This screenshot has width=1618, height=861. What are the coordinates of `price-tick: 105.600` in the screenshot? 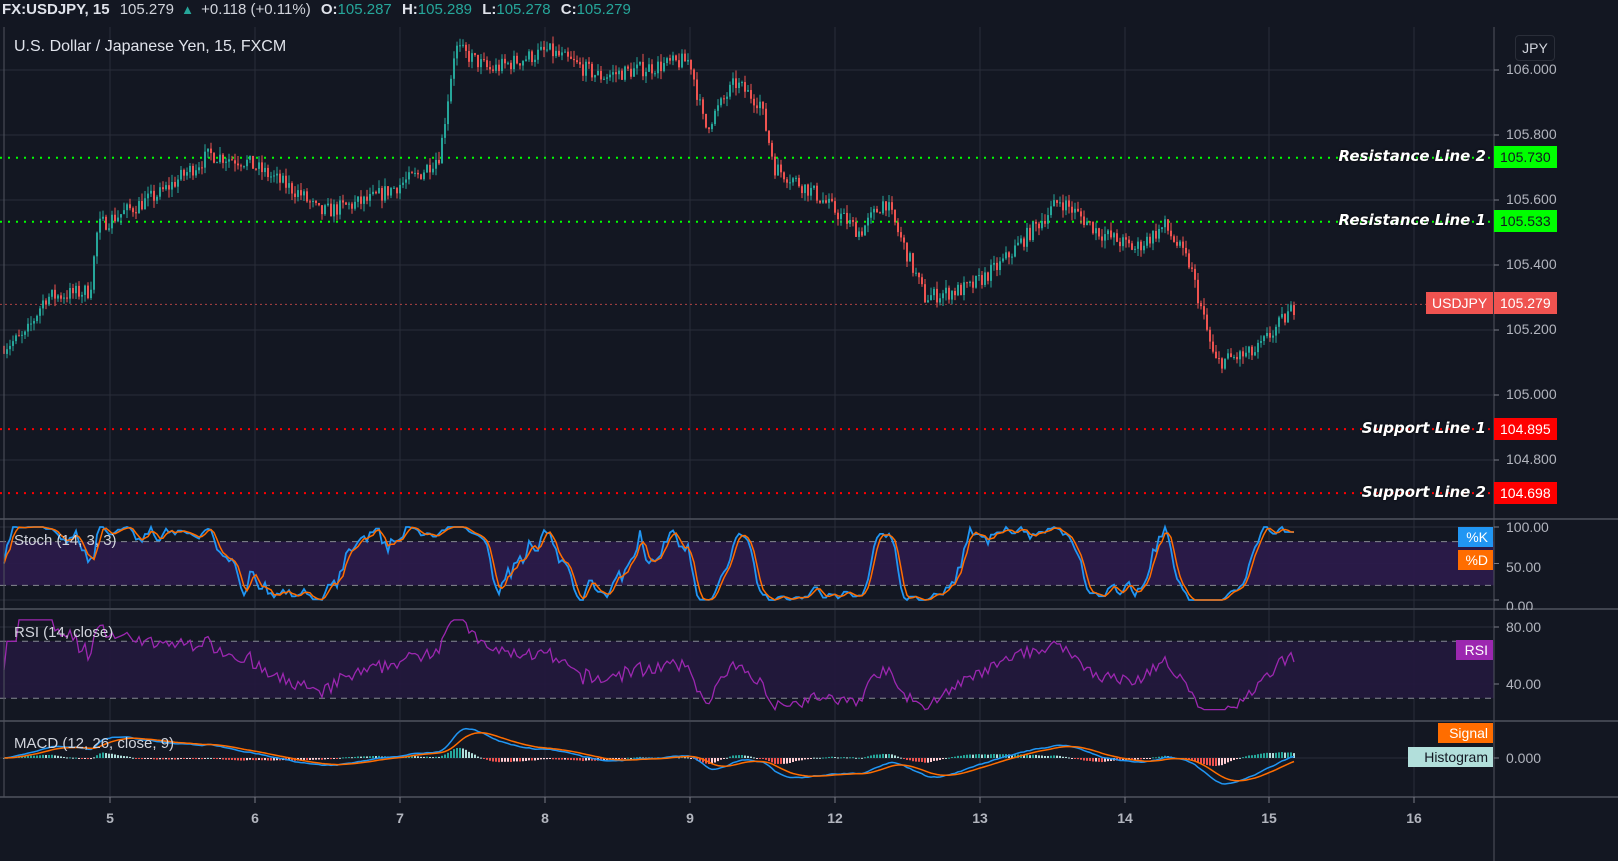 It's located at (1531, 199).